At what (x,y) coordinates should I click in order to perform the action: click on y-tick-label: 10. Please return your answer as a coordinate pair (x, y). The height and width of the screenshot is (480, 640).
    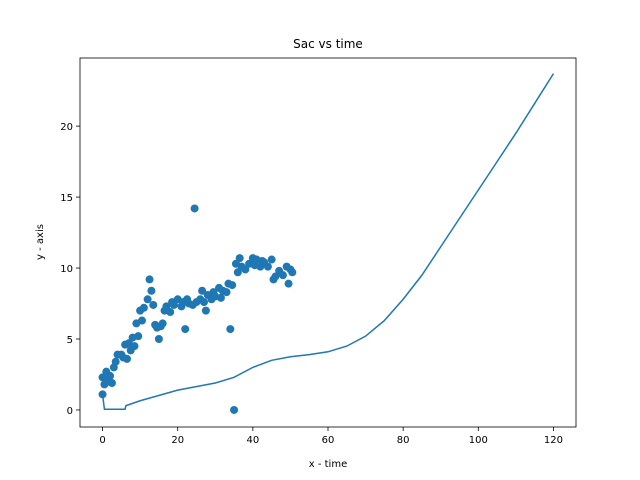
    Looking at the image, I should click on (66, 269).